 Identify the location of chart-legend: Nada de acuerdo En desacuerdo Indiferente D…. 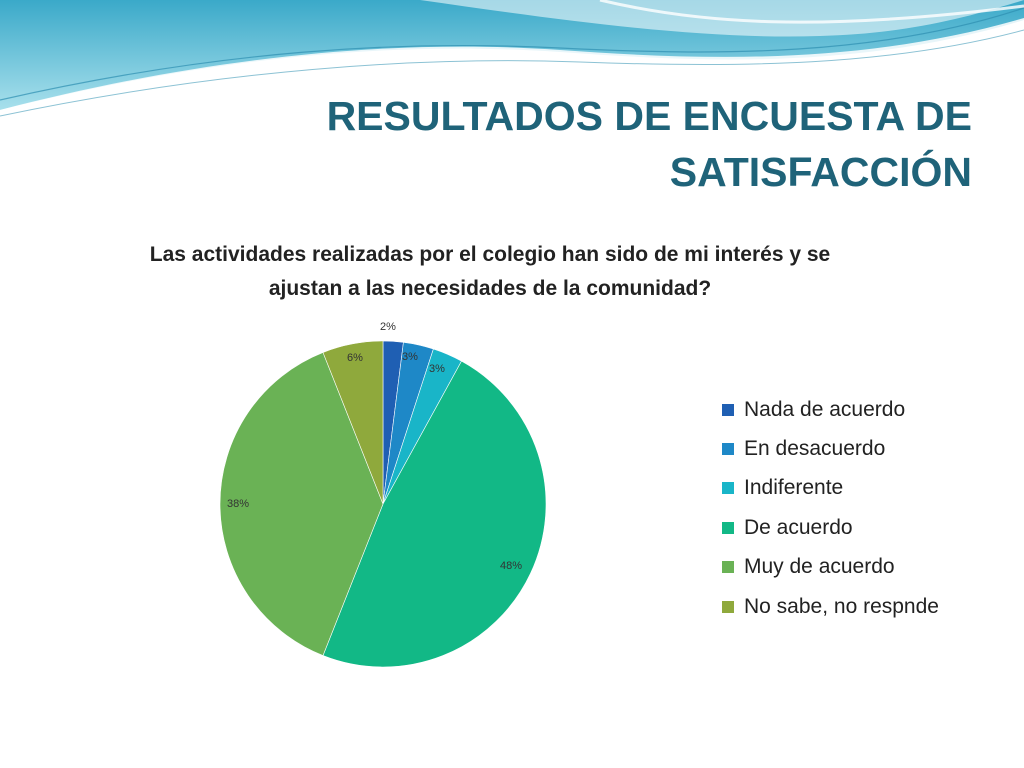
(830, 508).